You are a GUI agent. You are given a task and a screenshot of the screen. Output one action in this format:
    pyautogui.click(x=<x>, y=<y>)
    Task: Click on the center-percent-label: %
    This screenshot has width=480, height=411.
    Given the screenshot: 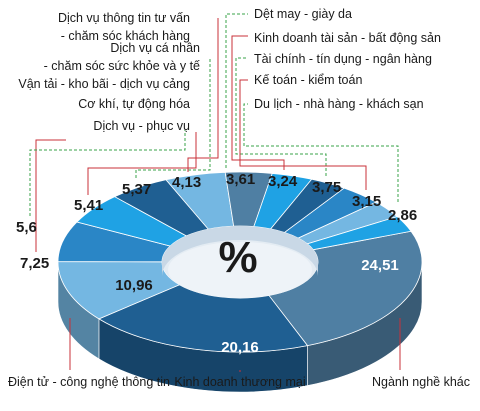 What is the action you would take?
    pyautogui.click(x=237, y=257)
    